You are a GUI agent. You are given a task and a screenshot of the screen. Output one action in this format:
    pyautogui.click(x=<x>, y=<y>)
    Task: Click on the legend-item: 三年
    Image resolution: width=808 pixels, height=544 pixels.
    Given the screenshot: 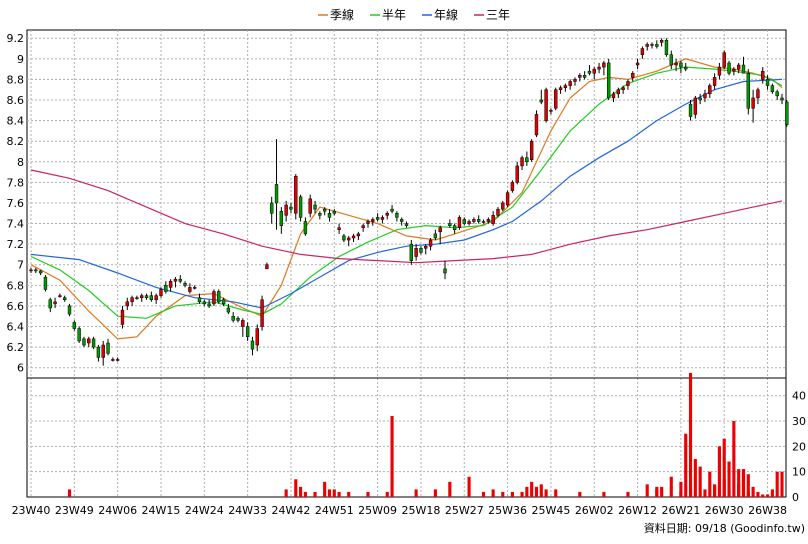 What is the action you would take?
    pyautogui.click(x=492, y=15)
    